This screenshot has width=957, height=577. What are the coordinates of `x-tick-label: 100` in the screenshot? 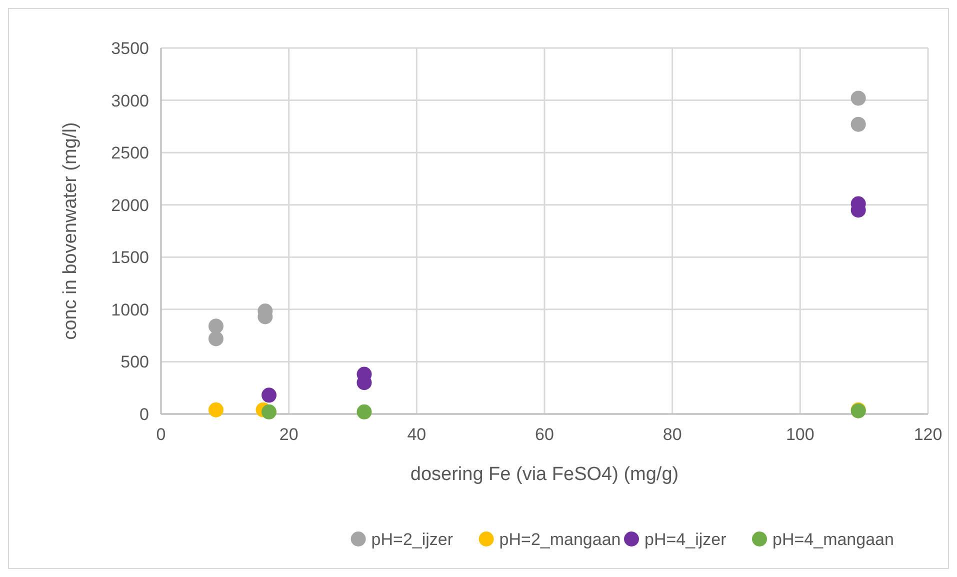 It's located at (800, 434).